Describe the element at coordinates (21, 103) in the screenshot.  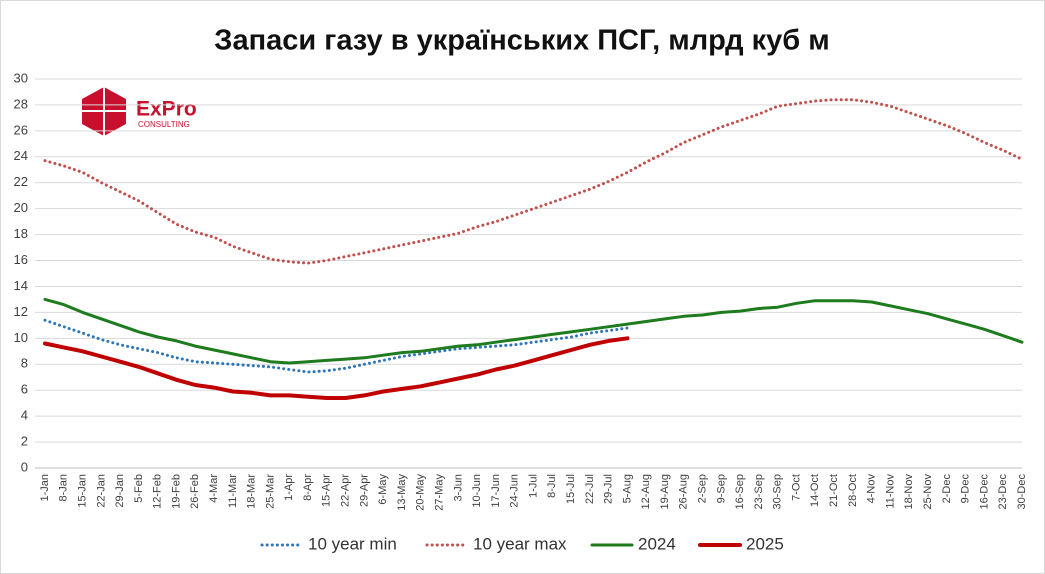
I see `y-tick-label: 28` at that location.